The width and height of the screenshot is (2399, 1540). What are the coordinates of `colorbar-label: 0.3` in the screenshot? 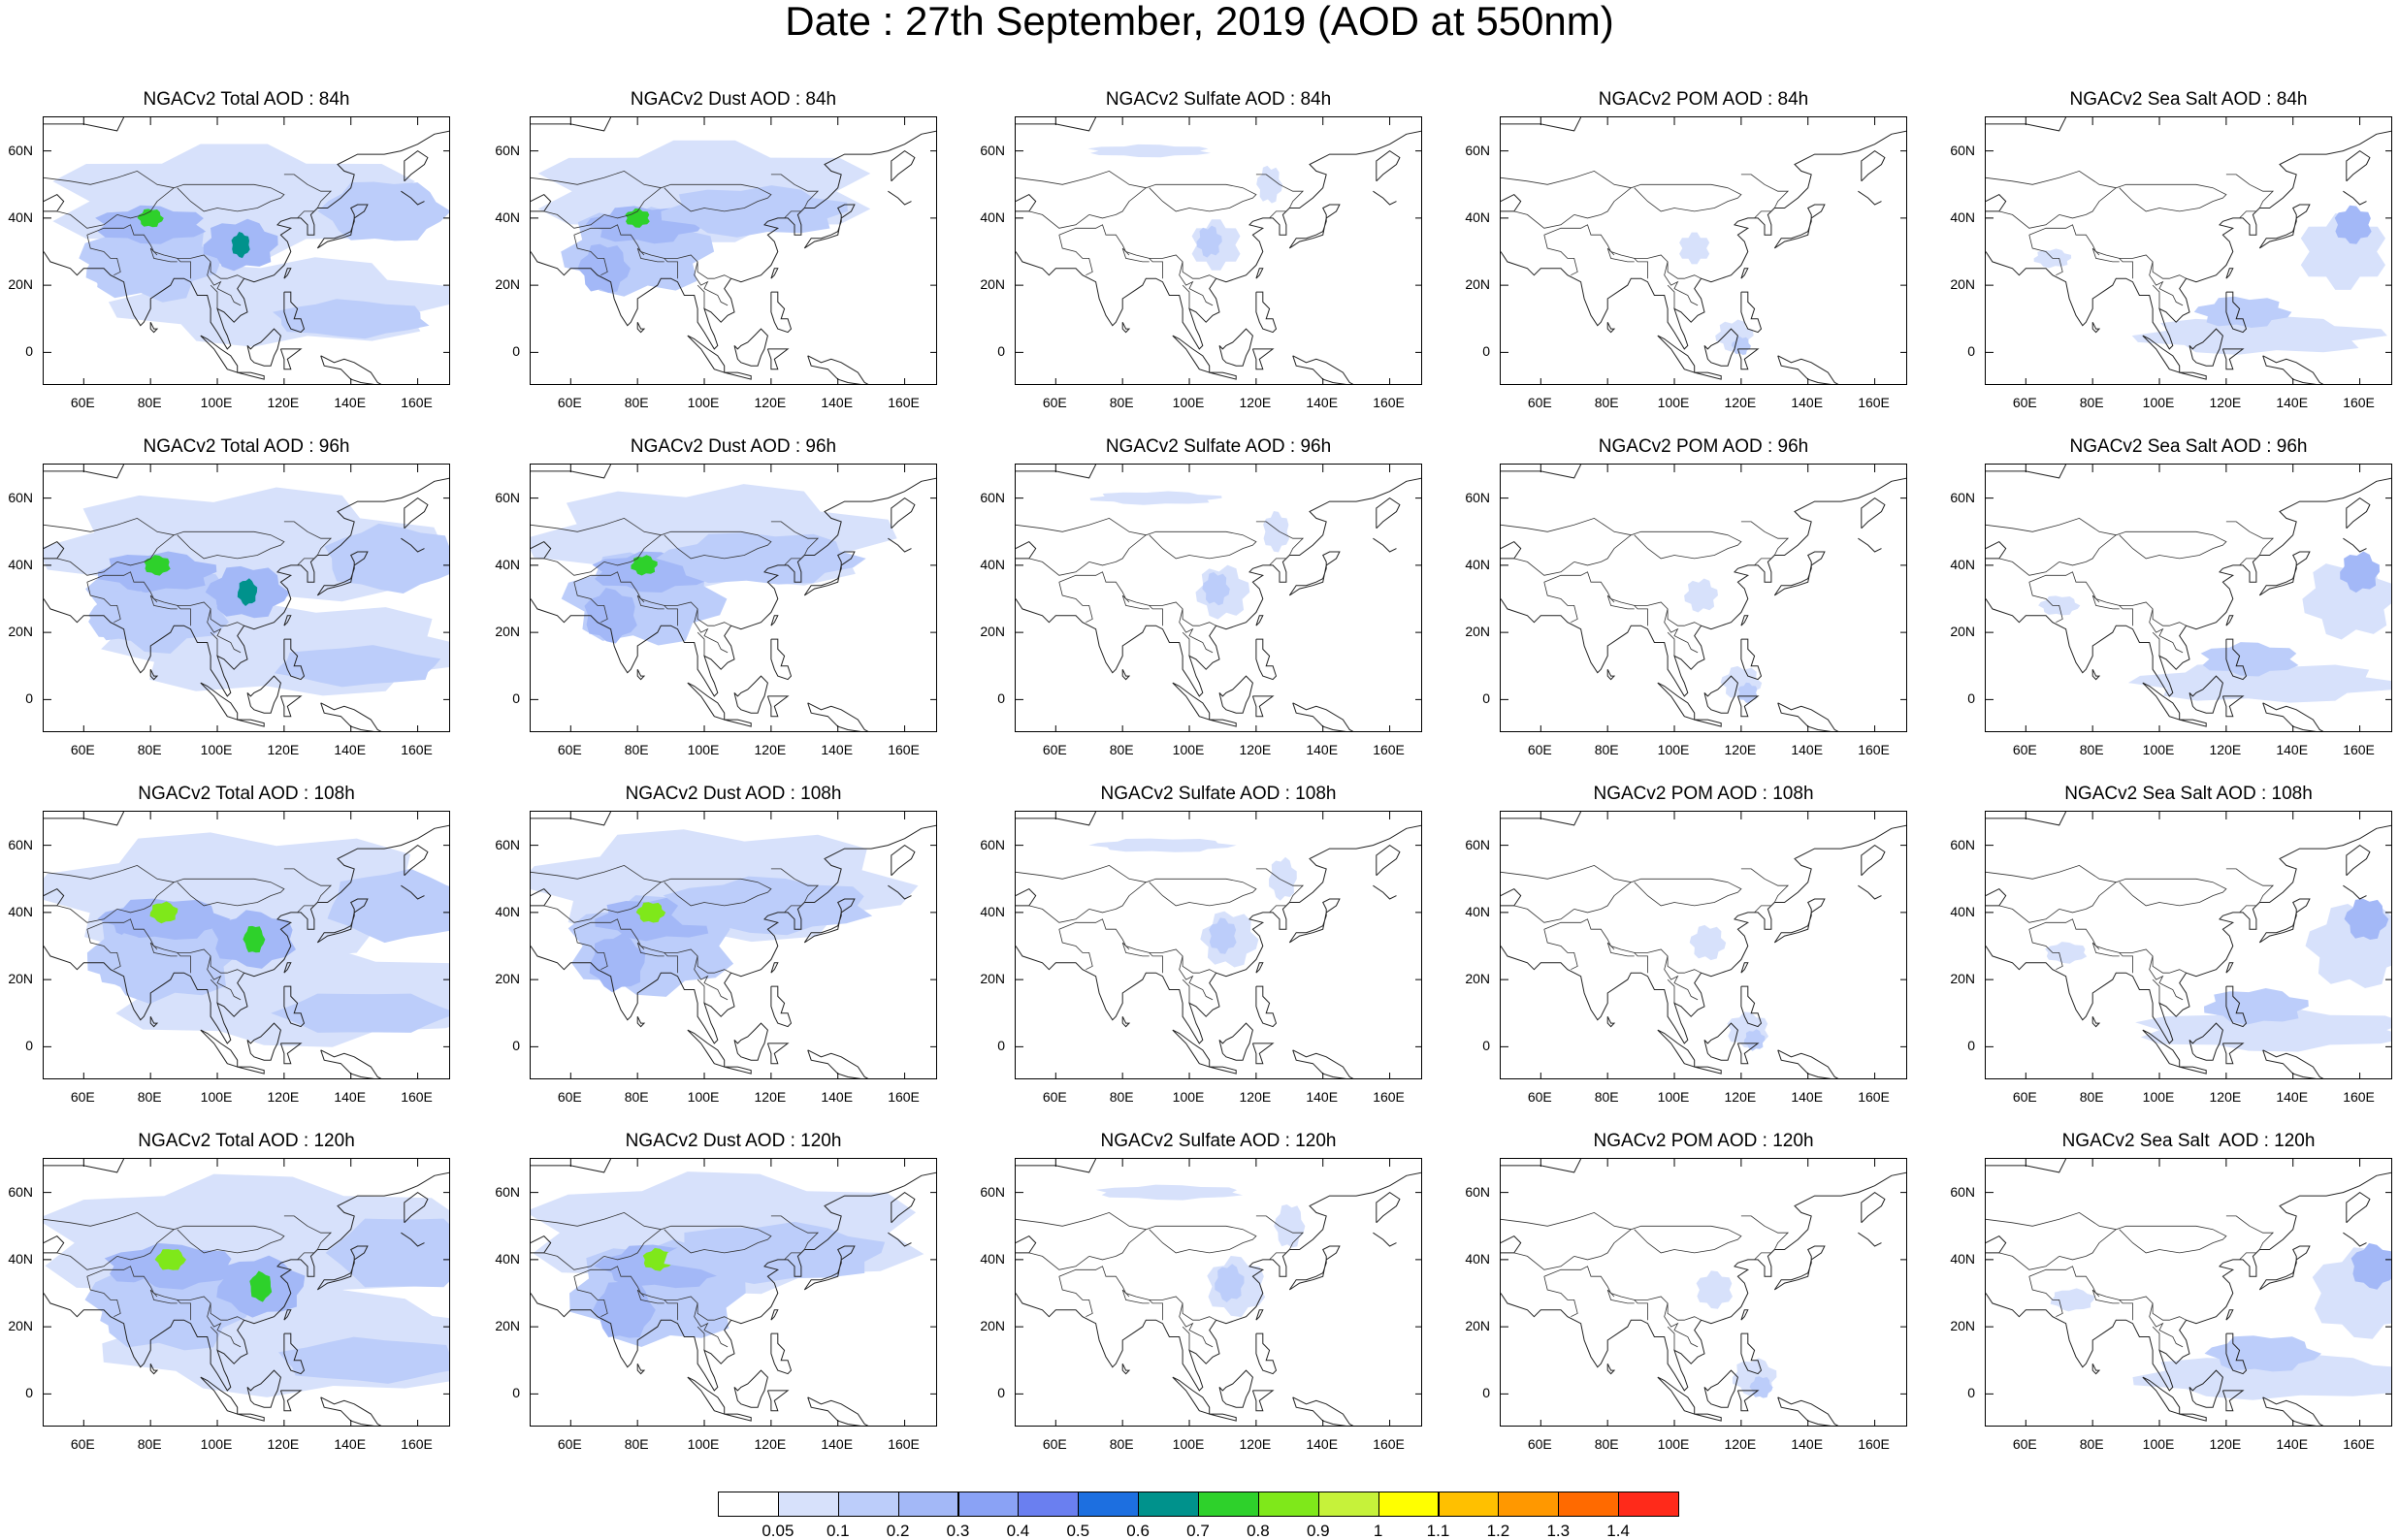 It's located at (958, 1531).